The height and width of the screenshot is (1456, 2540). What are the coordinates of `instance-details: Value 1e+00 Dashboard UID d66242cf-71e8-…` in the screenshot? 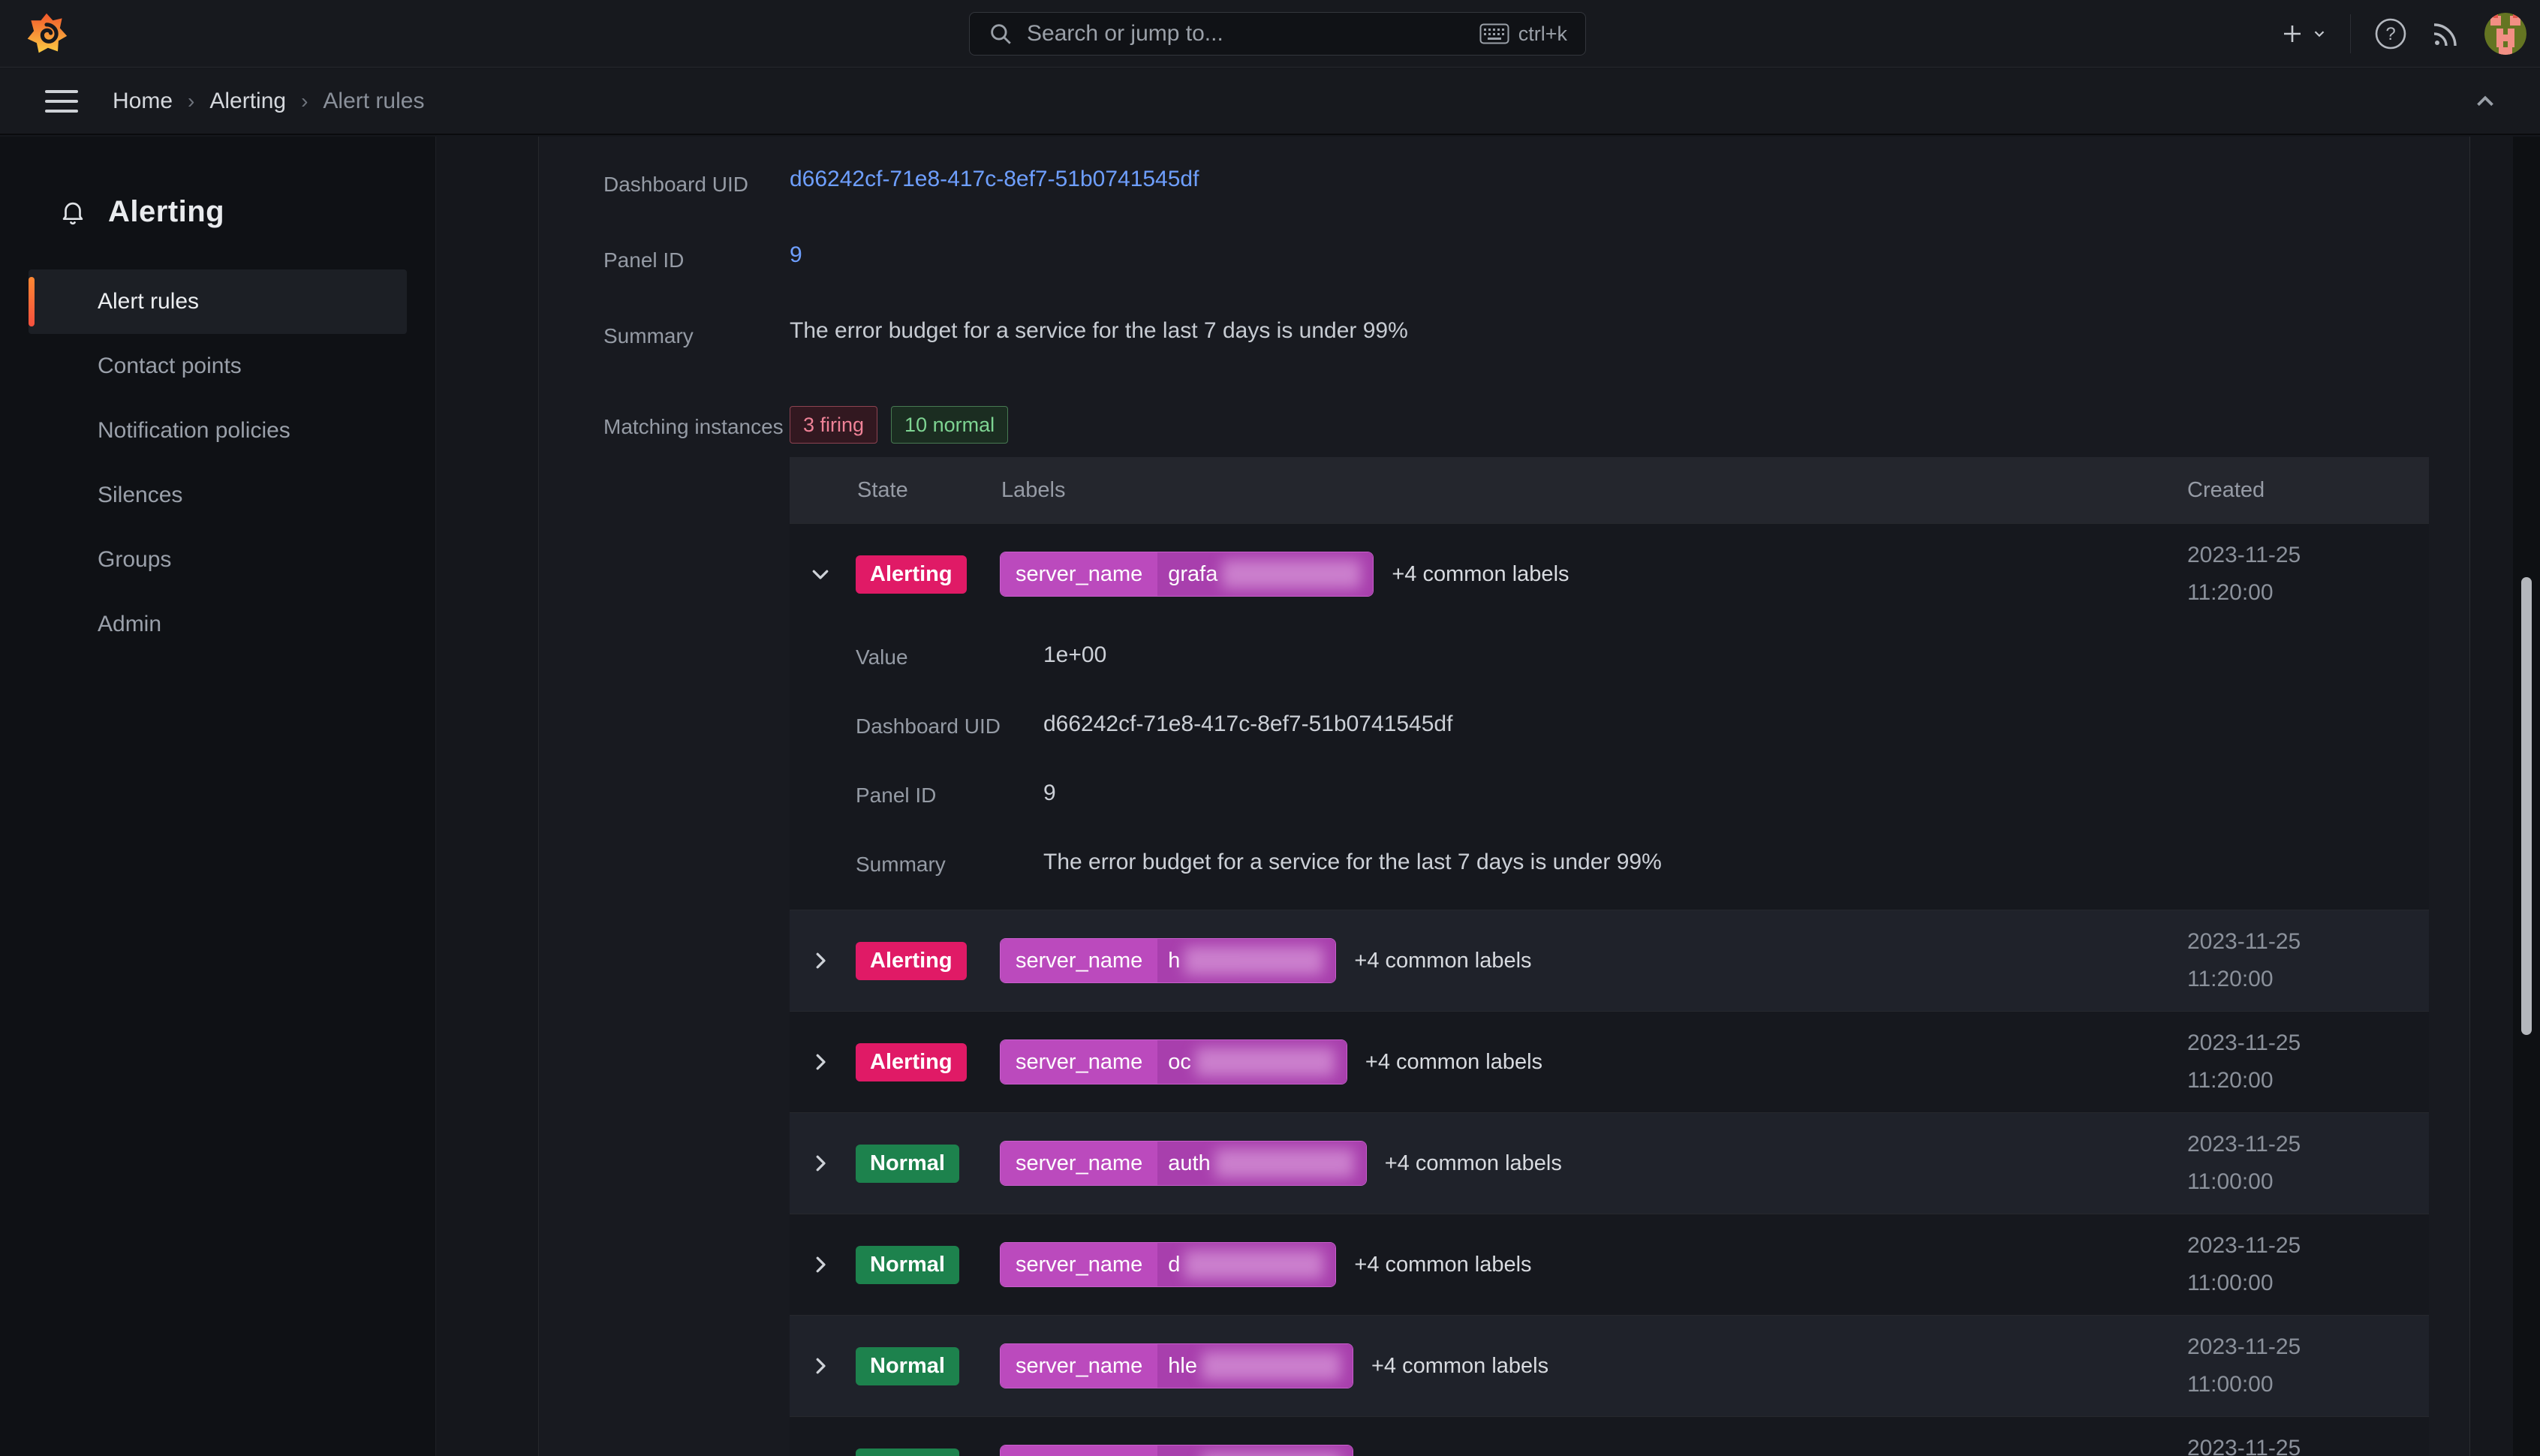 It's located at (1609, 767).